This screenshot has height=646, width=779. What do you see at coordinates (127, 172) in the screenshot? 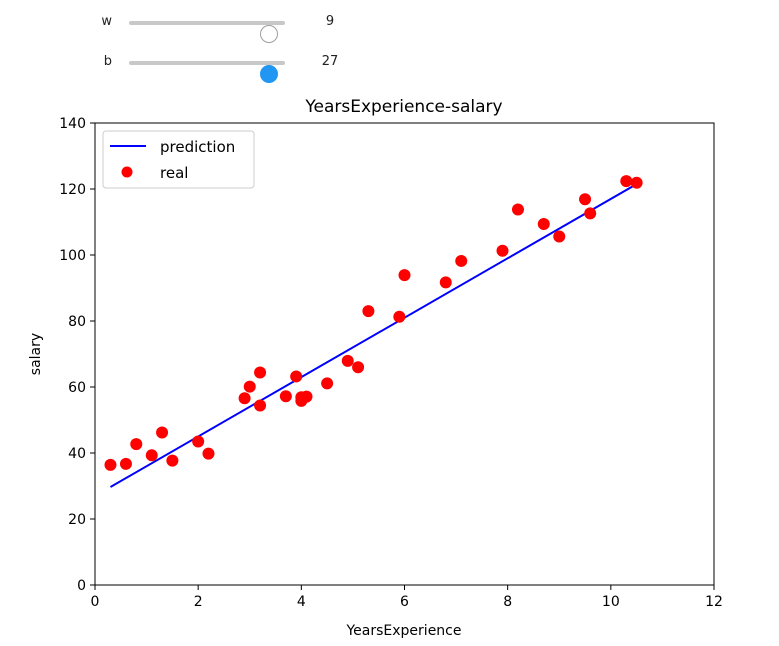
I see `legend-dot-marker` at bounding box center [127, 172].